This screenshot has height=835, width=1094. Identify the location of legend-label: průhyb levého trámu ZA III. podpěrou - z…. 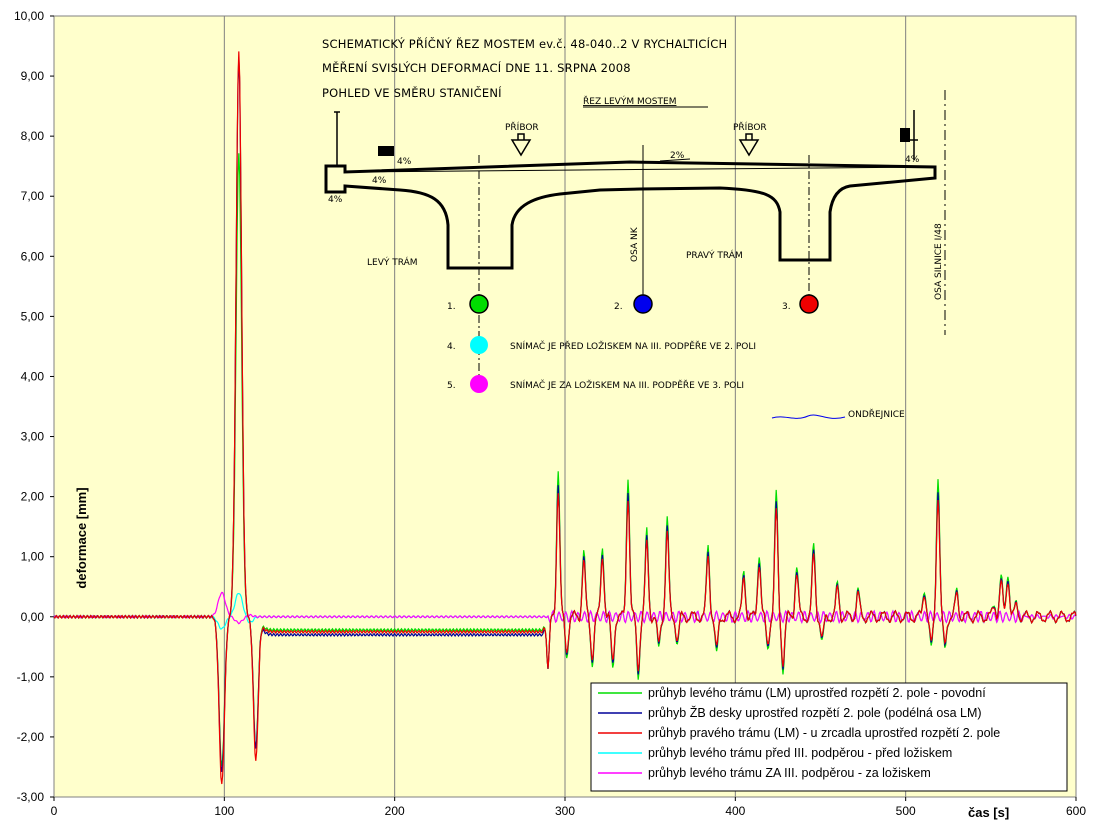
(789, 773).